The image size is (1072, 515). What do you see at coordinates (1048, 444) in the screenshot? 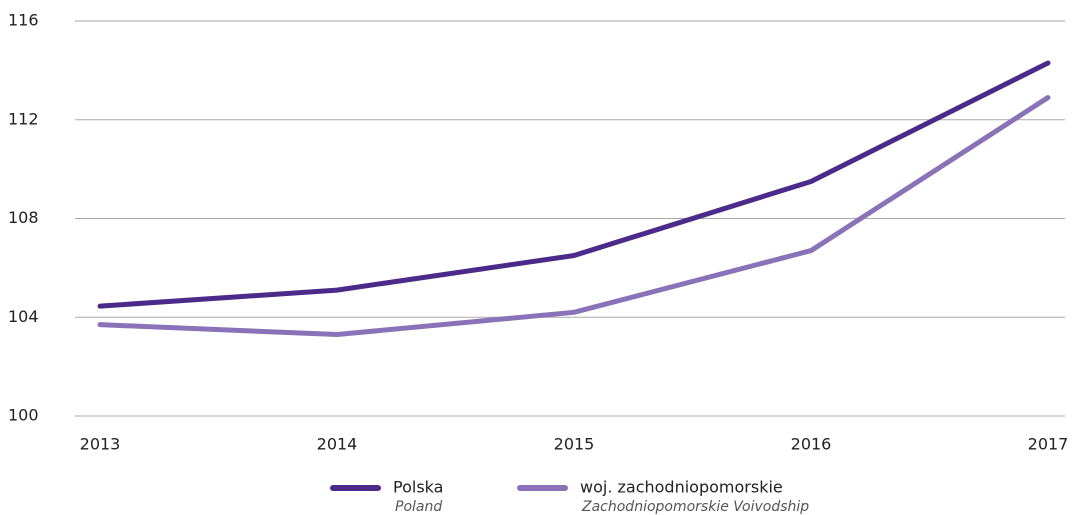
I see `x-tick-label: 2017` at bounding box center [1048, 444].